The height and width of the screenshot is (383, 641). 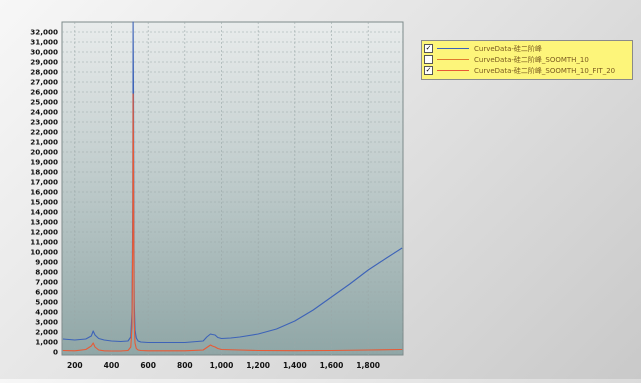 I want to click on y-tick-label: 15,000, so click(x=44, y=202).